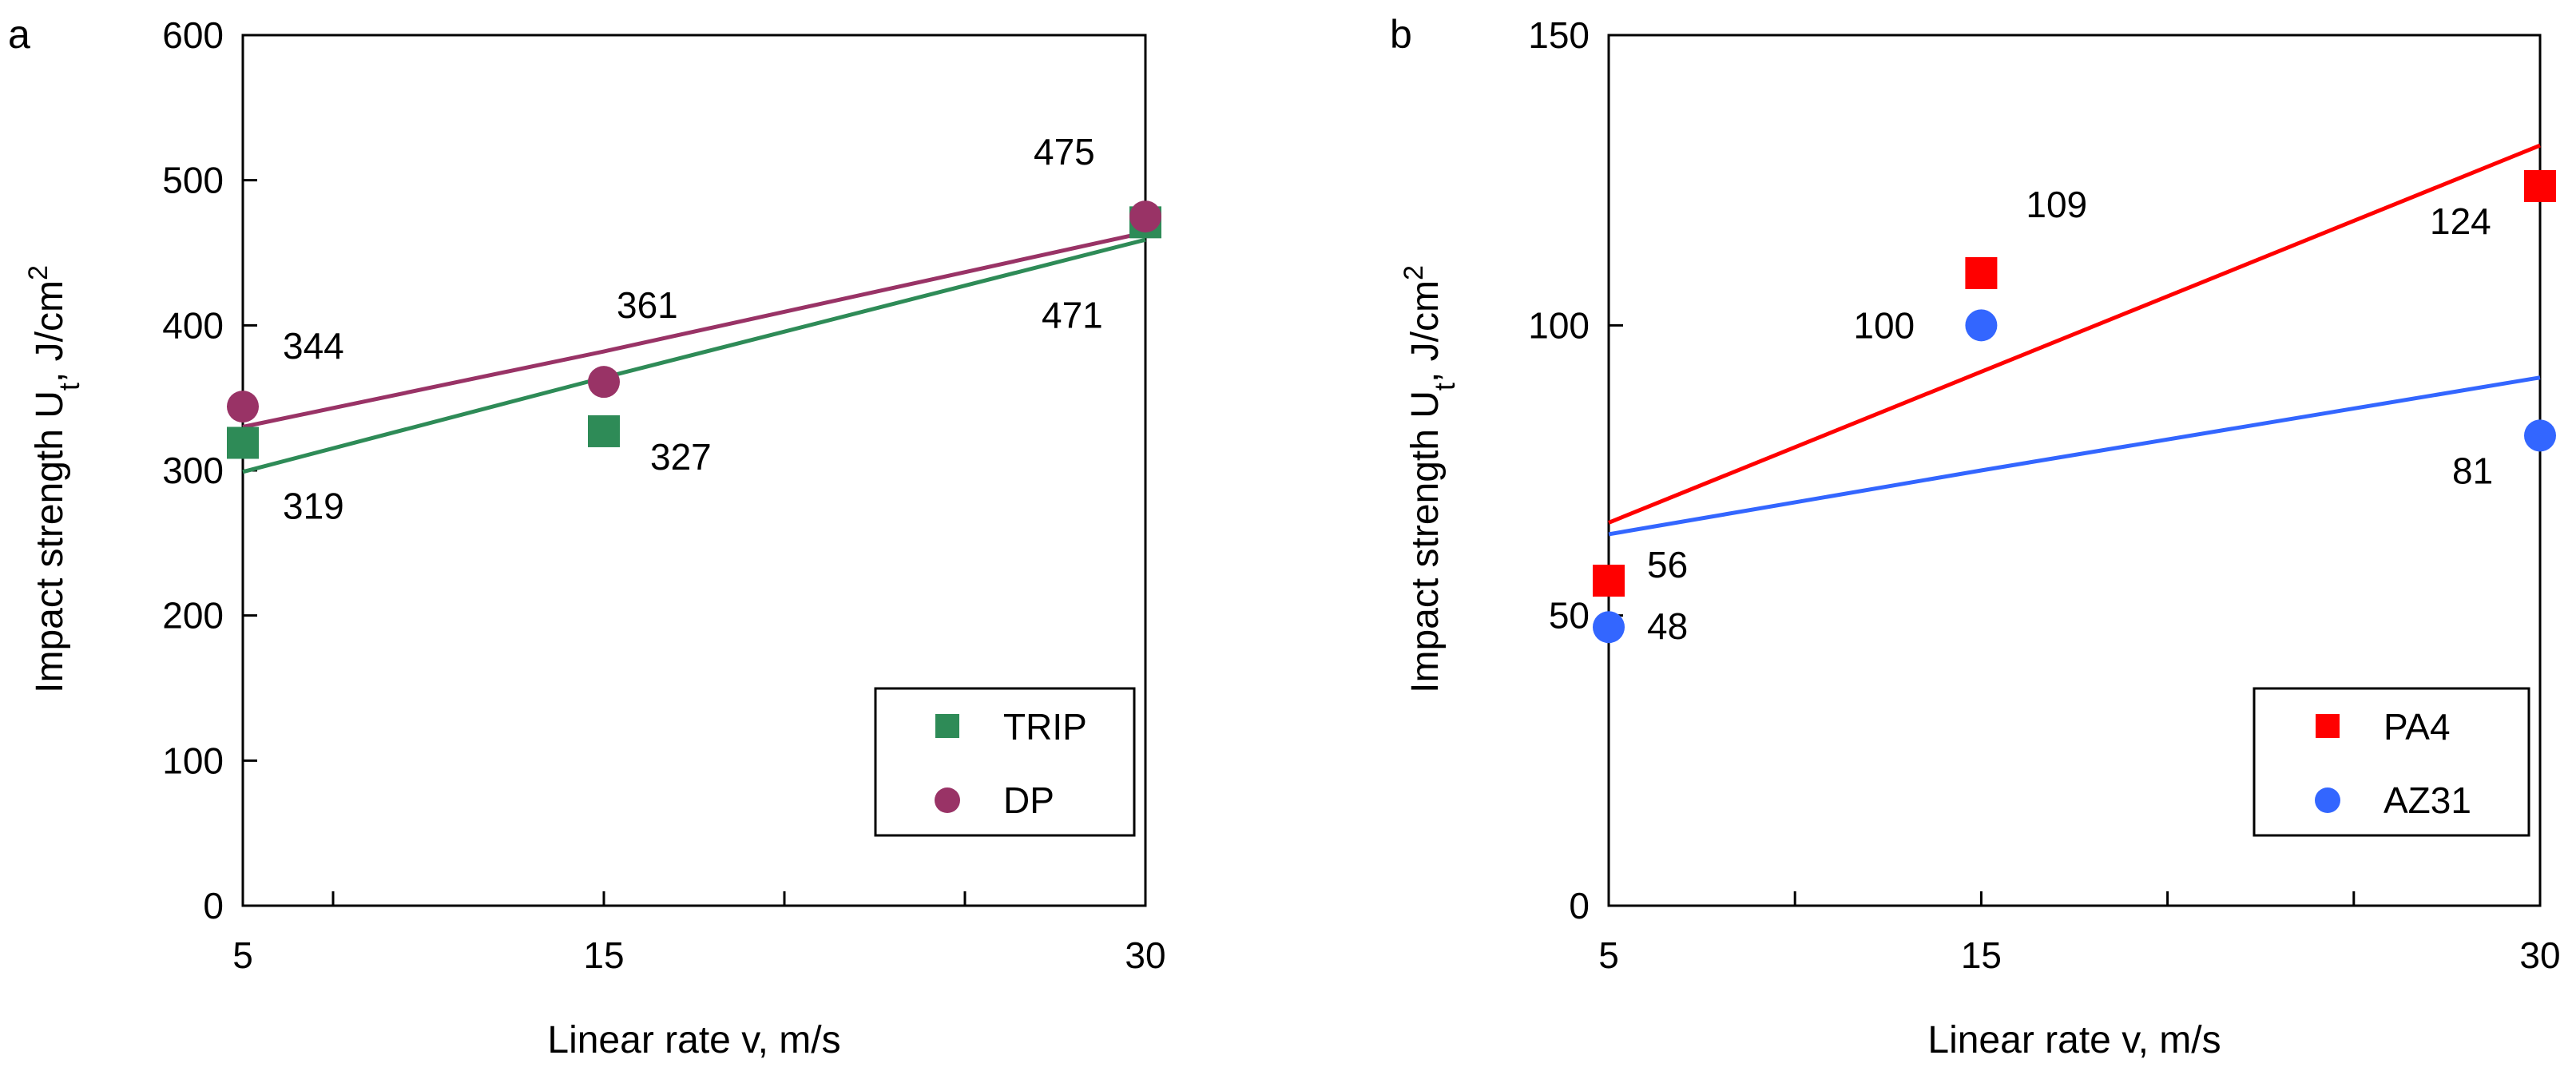 The image size is (2576, 1079). What do you see at coordinates (1064, 152) in the screenshot?
I see `panel-a-dp-data-label: 475` at bounding box center [1064, 152].